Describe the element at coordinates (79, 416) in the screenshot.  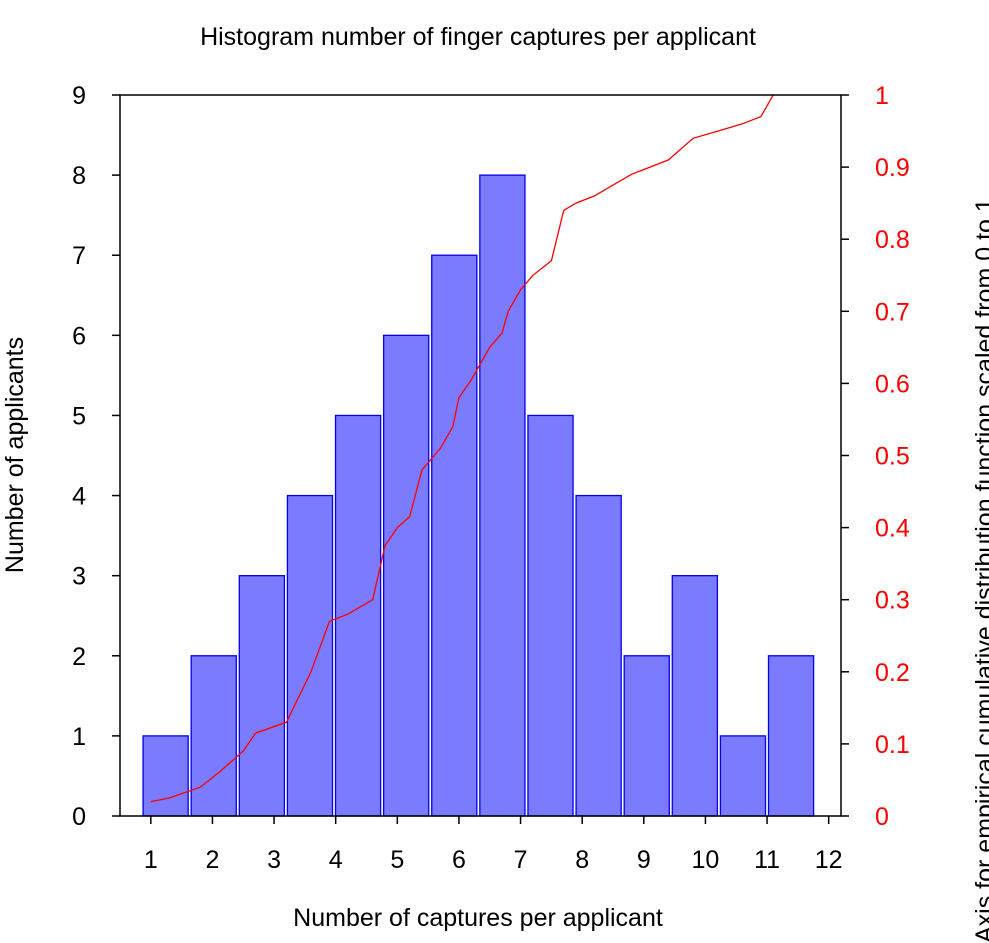
I see `y-tick-label: 5` at that location.